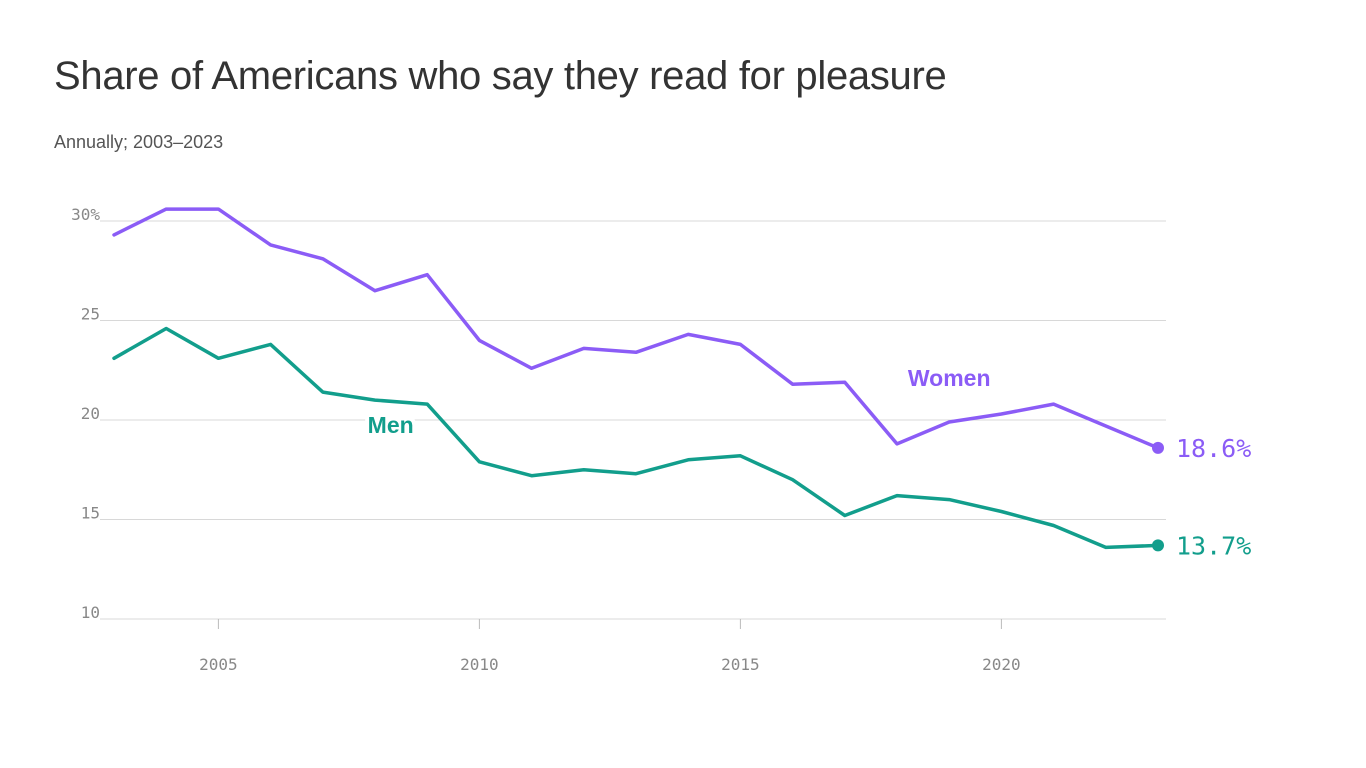 The width and height of the screenshot is (1366, 768). Describe the element at coordinates (1213, 448) in the screenshot. I see `women-end-value-label: 18.6%` at that location.